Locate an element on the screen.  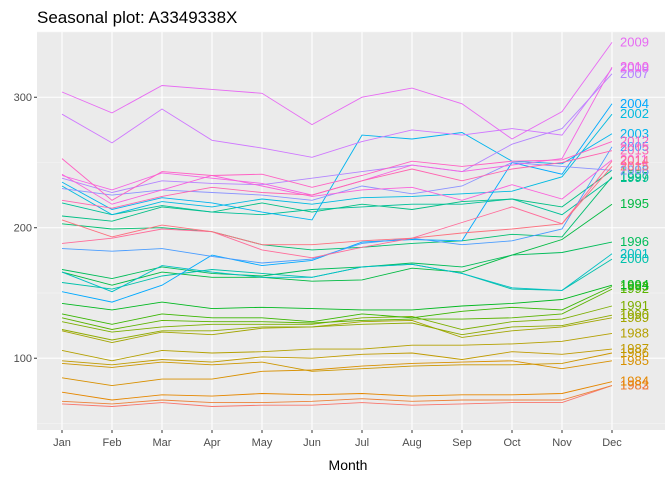
year-label-1999: 1999 is located at coordinates (634, 177).